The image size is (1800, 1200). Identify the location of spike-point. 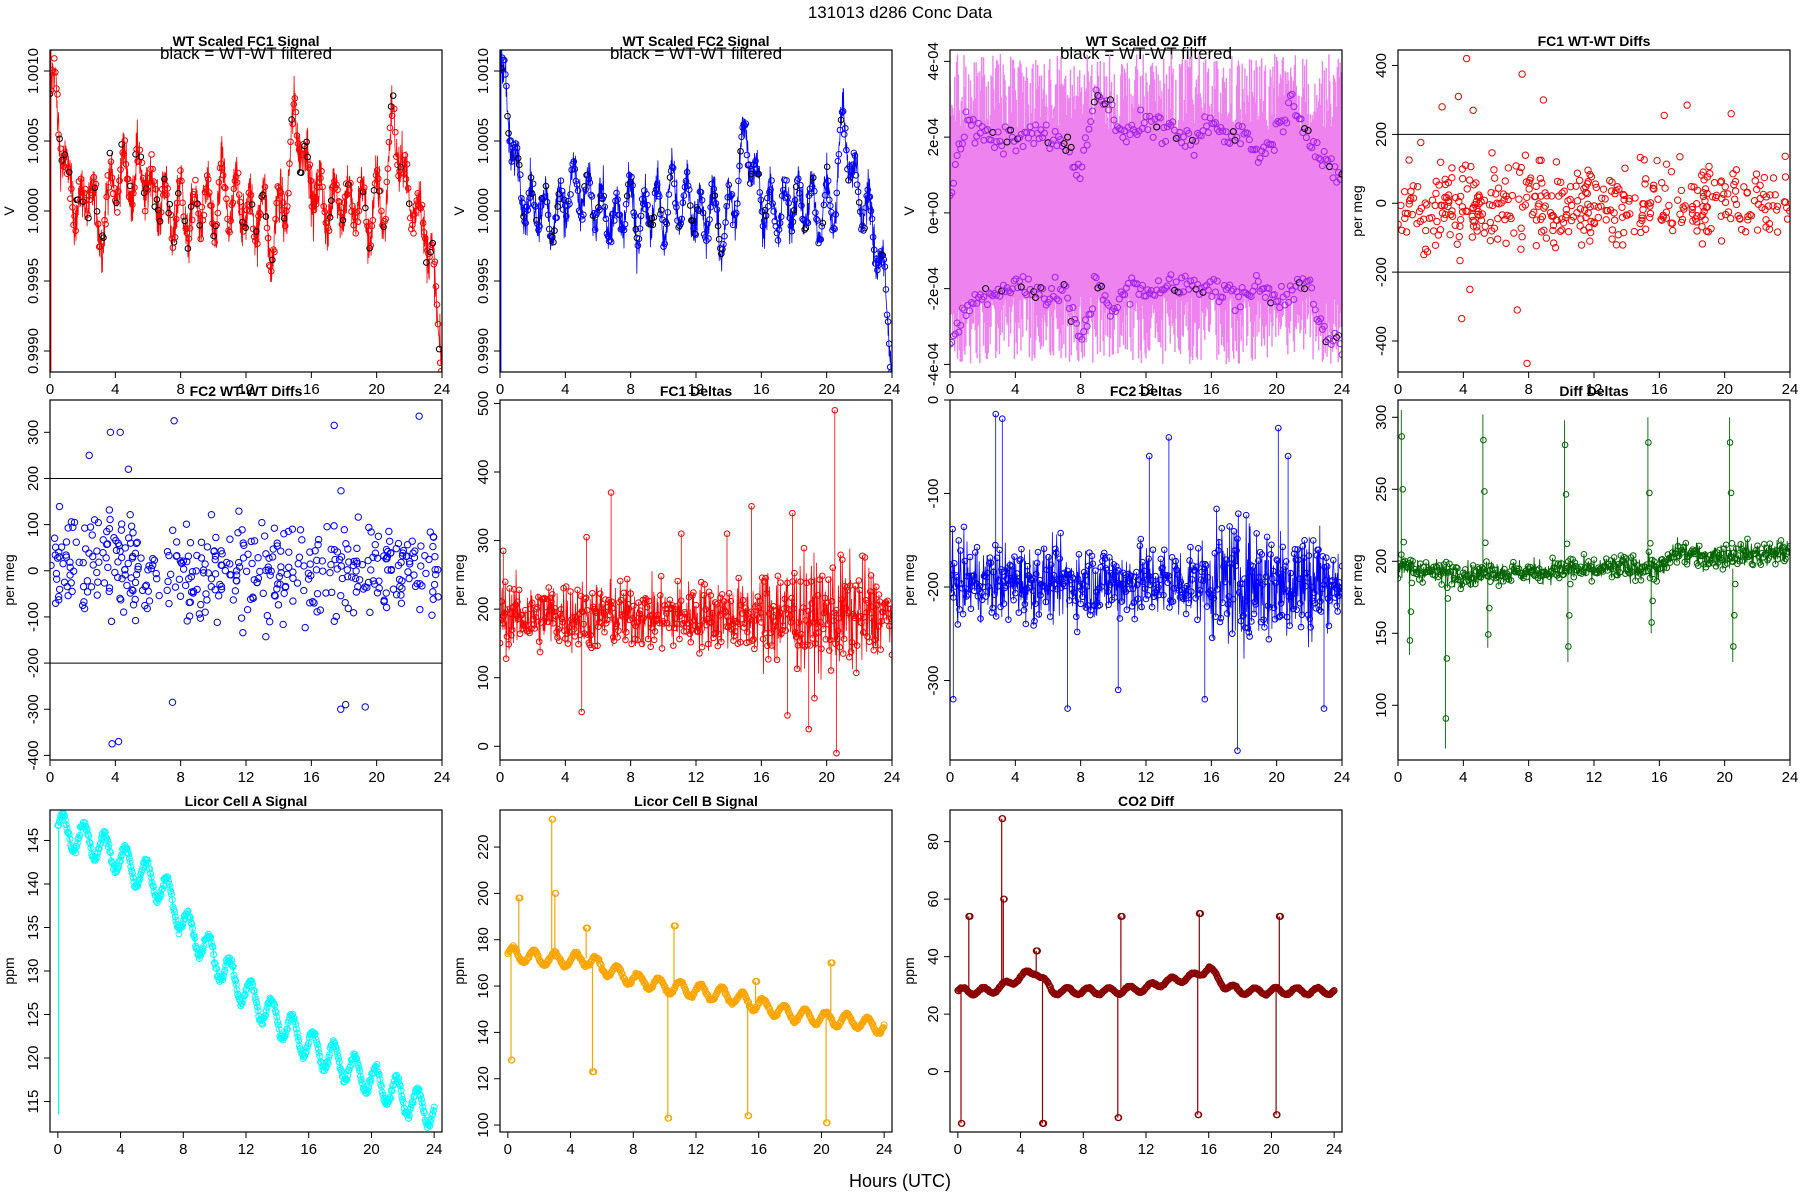
(1288, 456).